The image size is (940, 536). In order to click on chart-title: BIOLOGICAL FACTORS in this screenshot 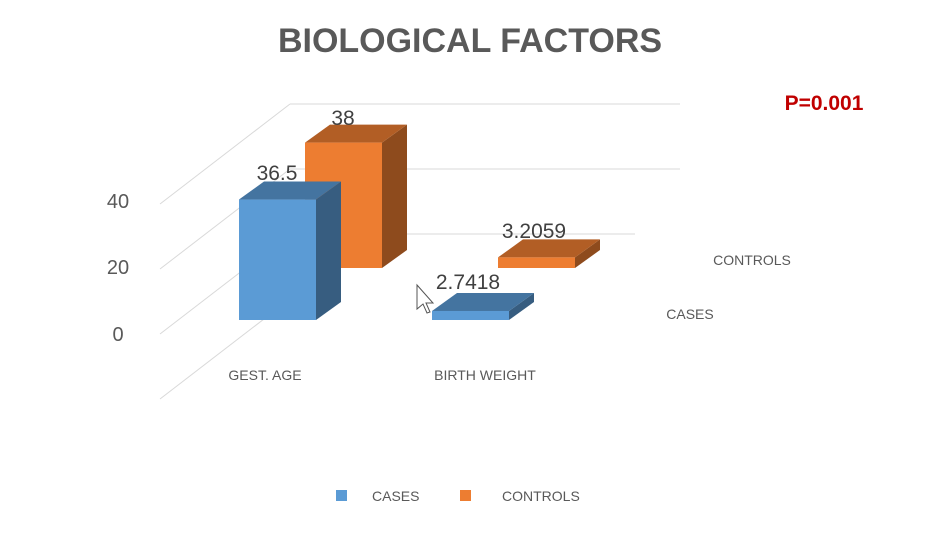, I will do `click(470, 41)`.